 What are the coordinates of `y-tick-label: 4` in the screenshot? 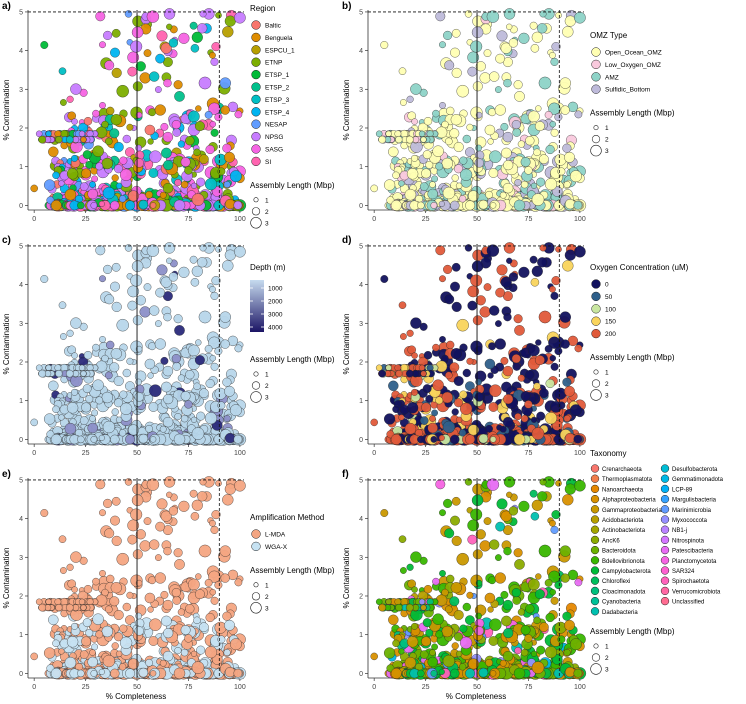 It's located at (361, 51).